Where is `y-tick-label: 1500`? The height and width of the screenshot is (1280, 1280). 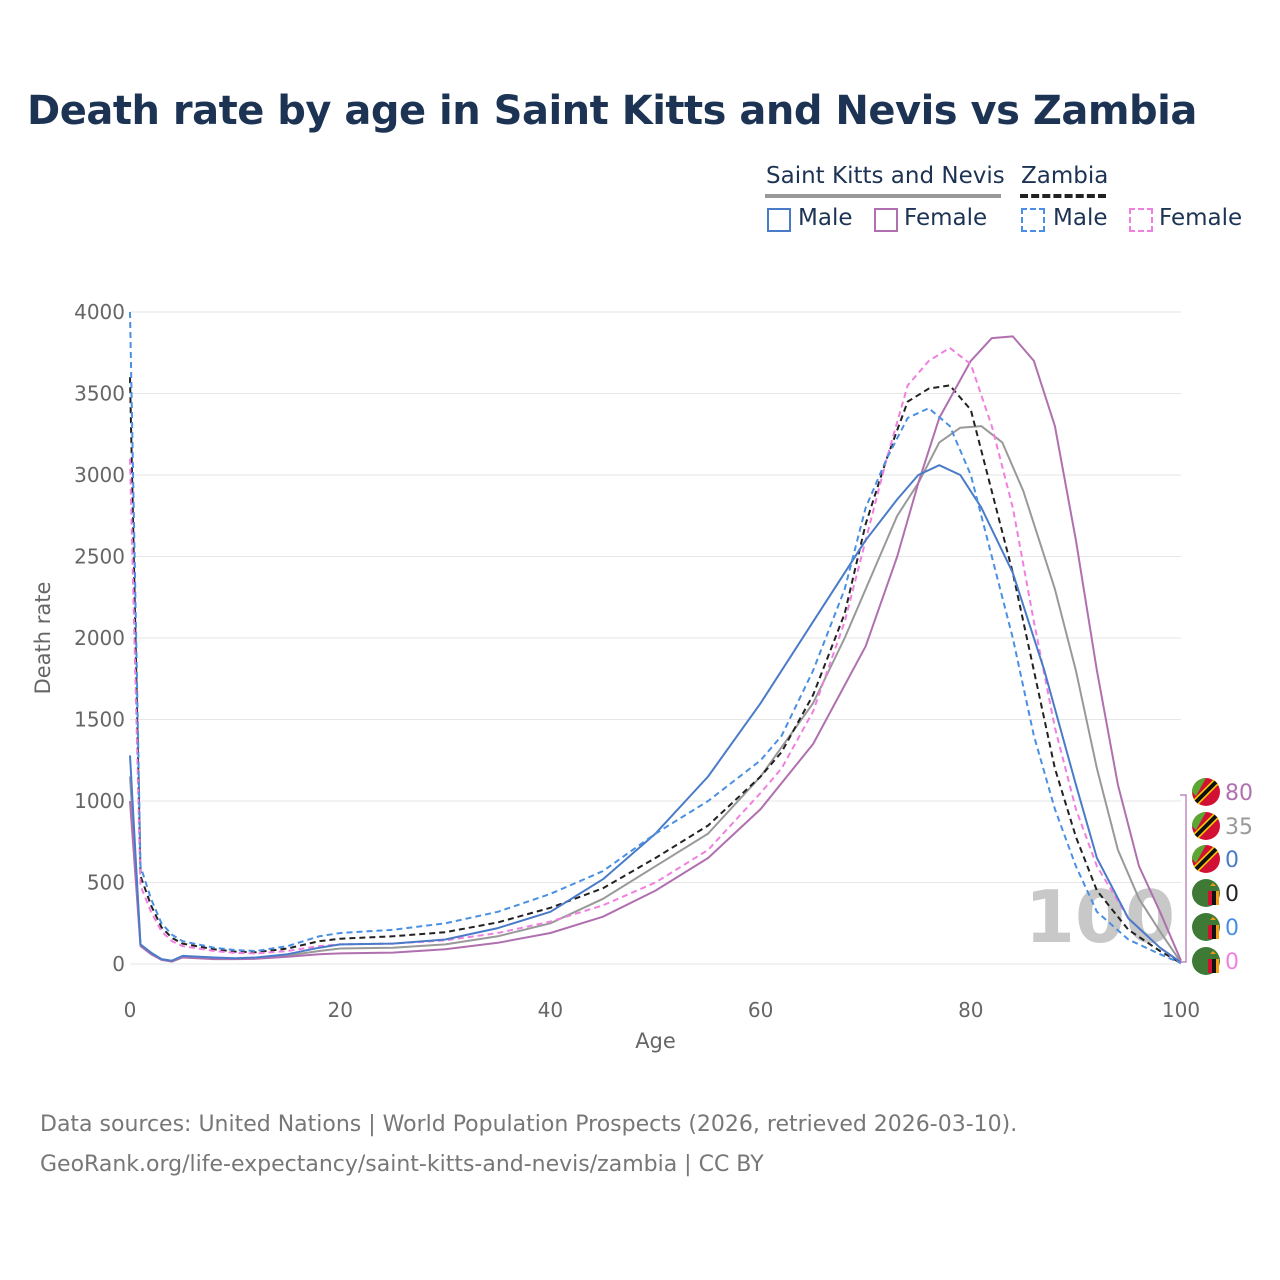
y-tick-label: 1500 is located at coordinates (99, 720).